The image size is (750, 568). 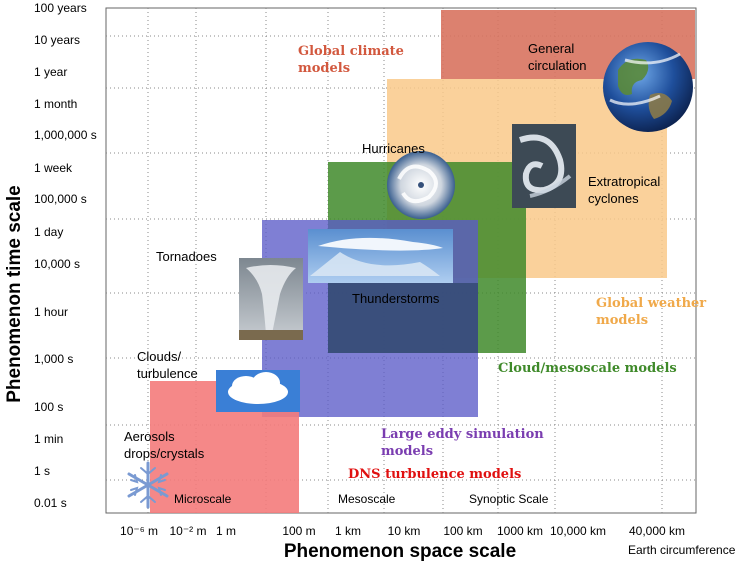 I want to click on y-tick: 1 year, so click(x=51, y=72).